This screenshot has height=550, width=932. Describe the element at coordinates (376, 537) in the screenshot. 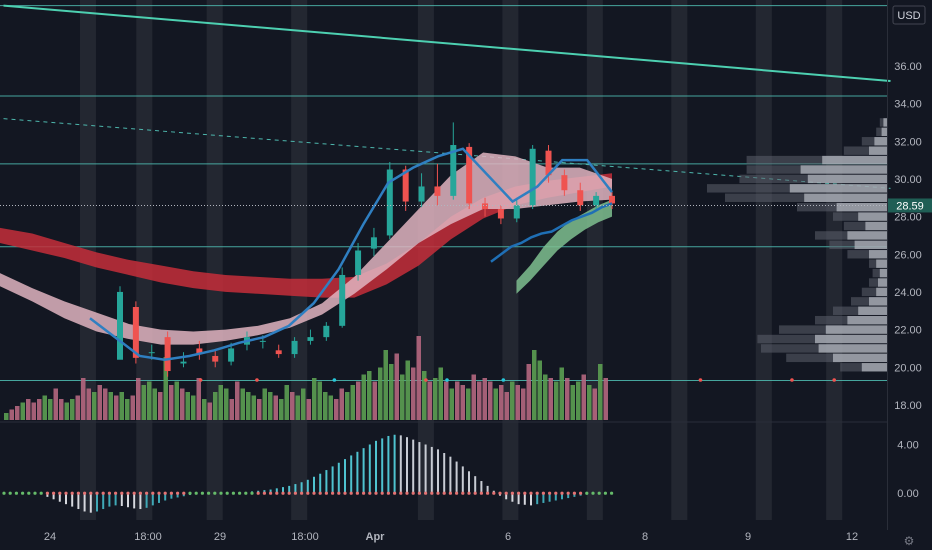

I see `x-tick-label: Apr` at that location.